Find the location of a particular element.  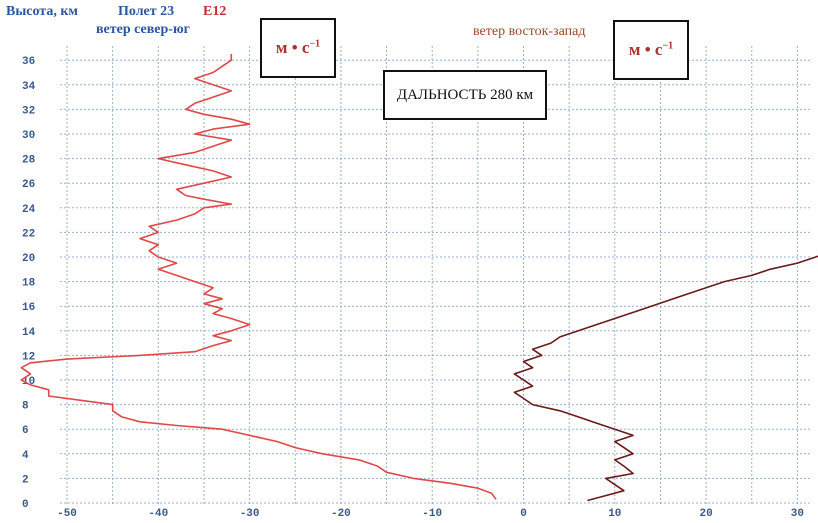

x-tick-label: -30 is located at coordinates (250, 514).